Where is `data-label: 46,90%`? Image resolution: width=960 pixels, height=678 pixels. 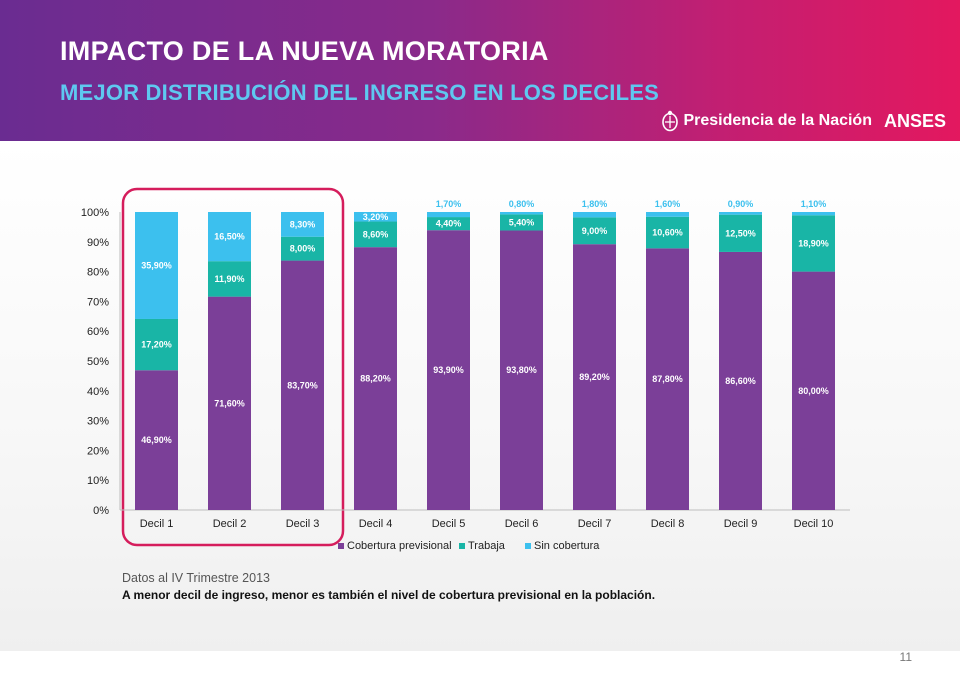 data-label: 46,90% is located at coordinates (156, 440).